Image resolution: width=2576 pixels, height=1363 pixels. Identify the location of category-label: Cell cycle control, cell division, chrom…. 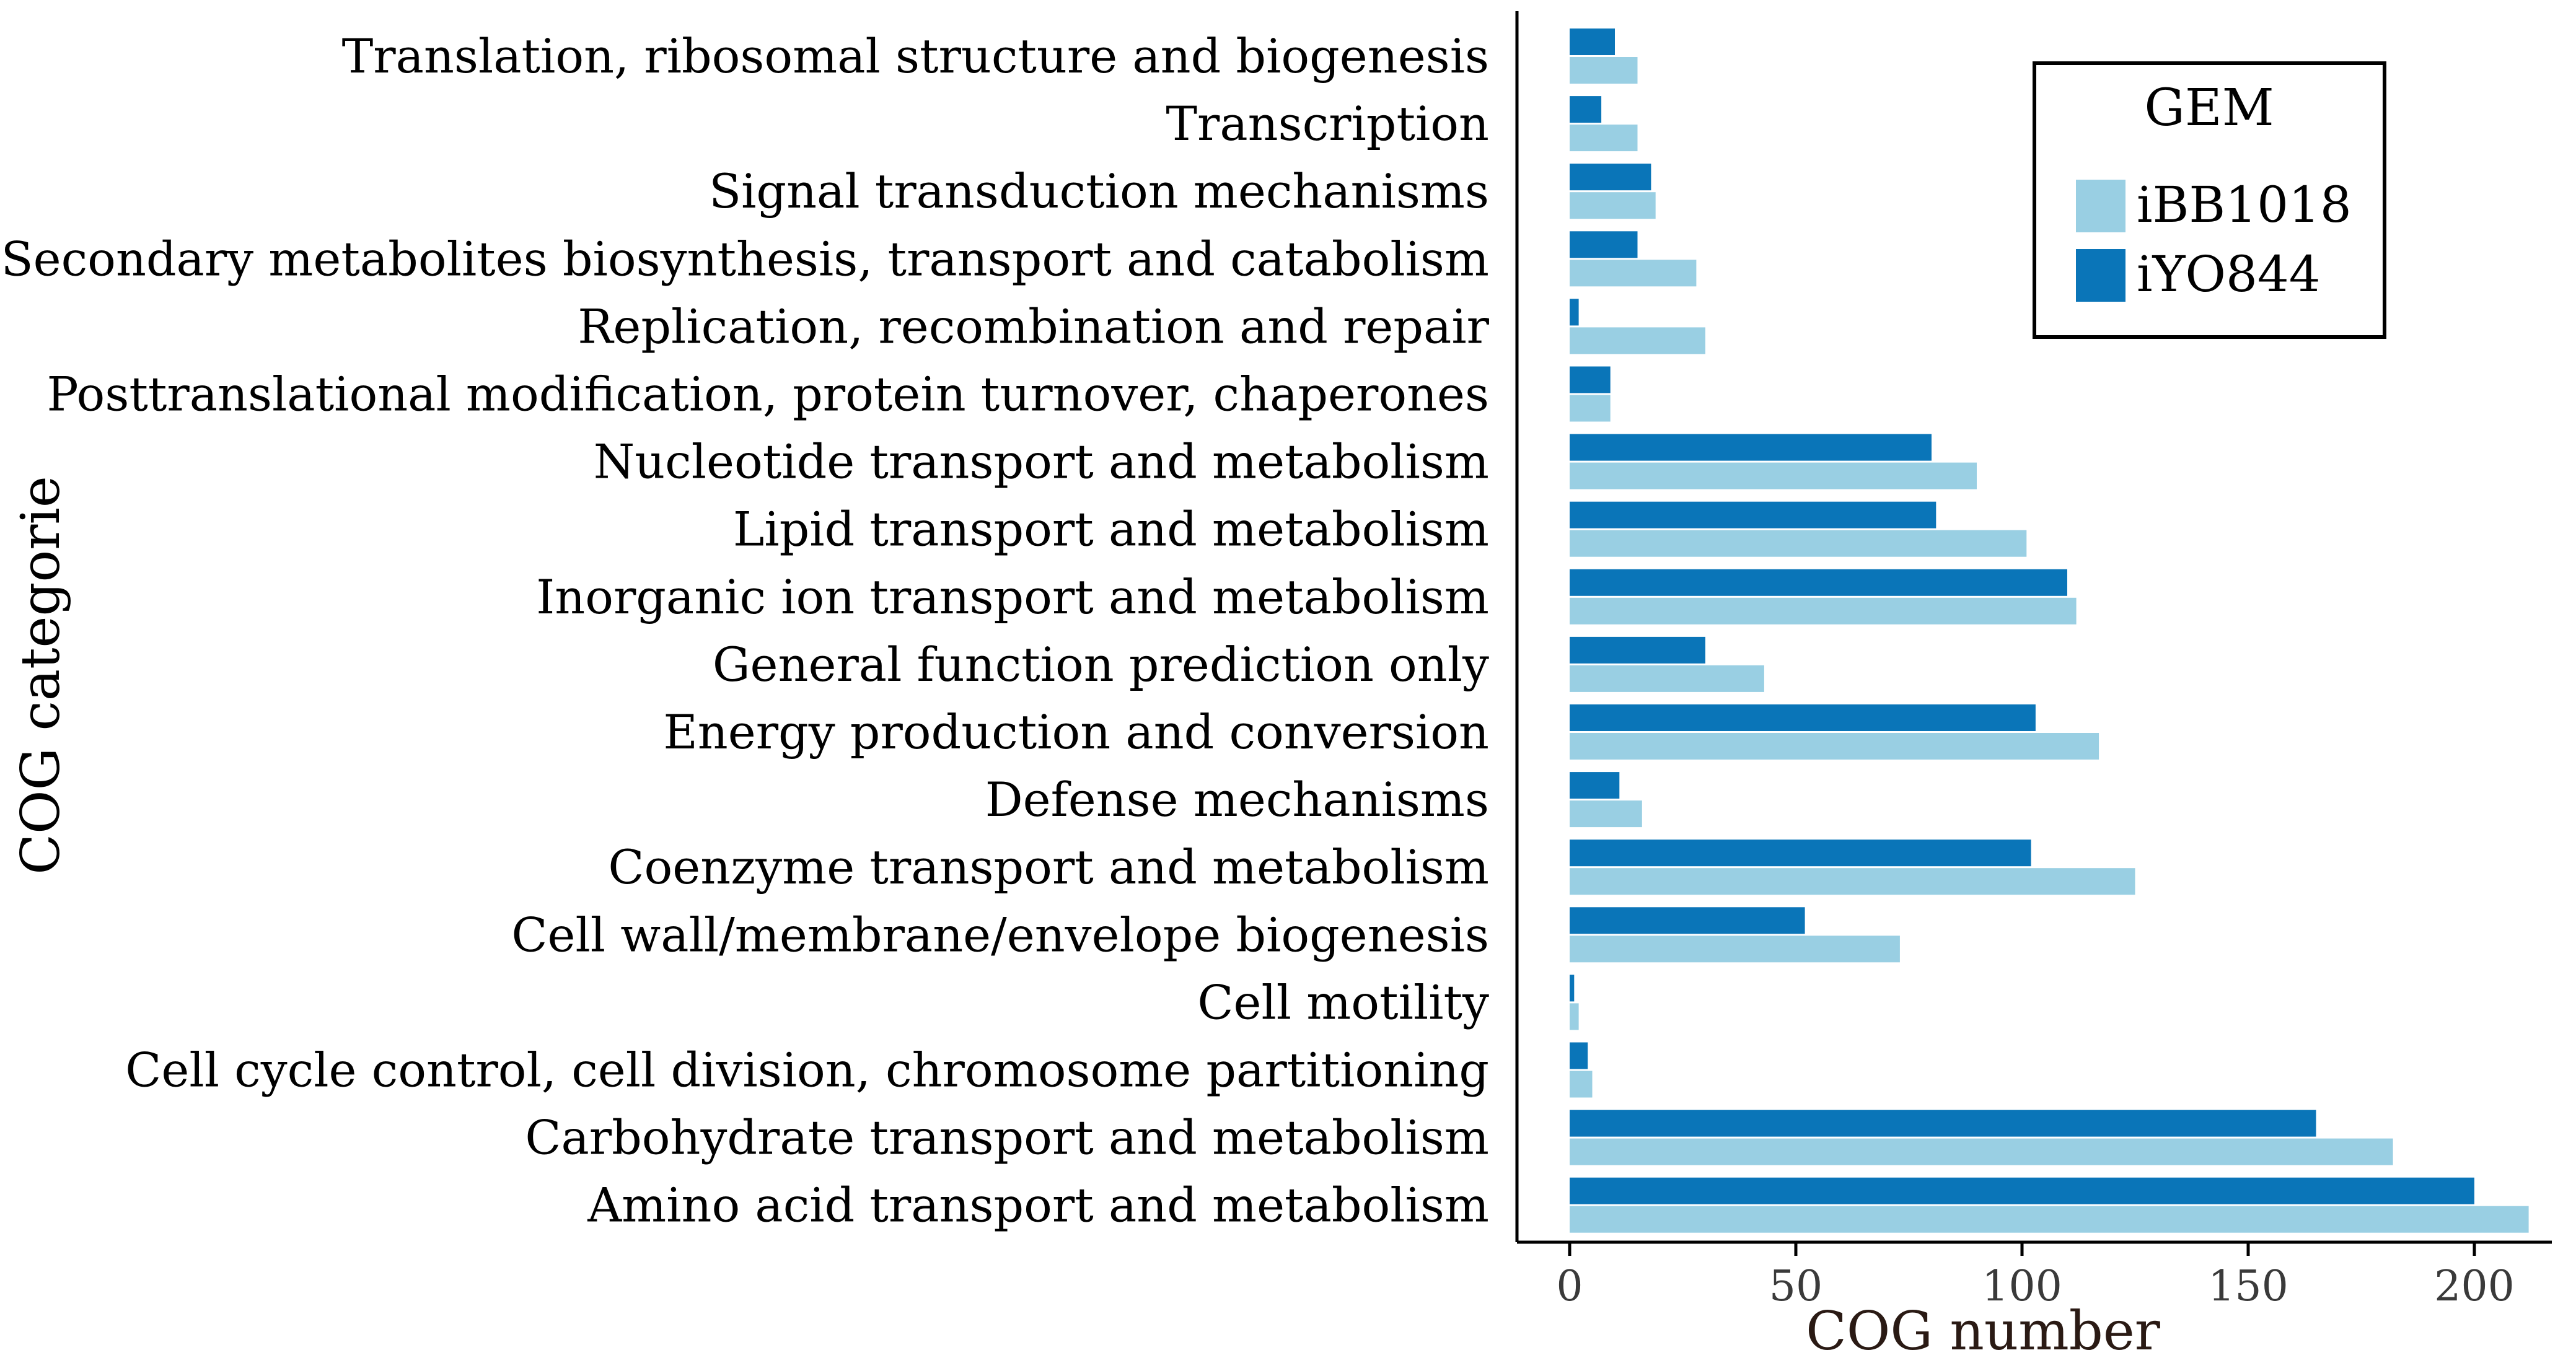
(807, 1070).